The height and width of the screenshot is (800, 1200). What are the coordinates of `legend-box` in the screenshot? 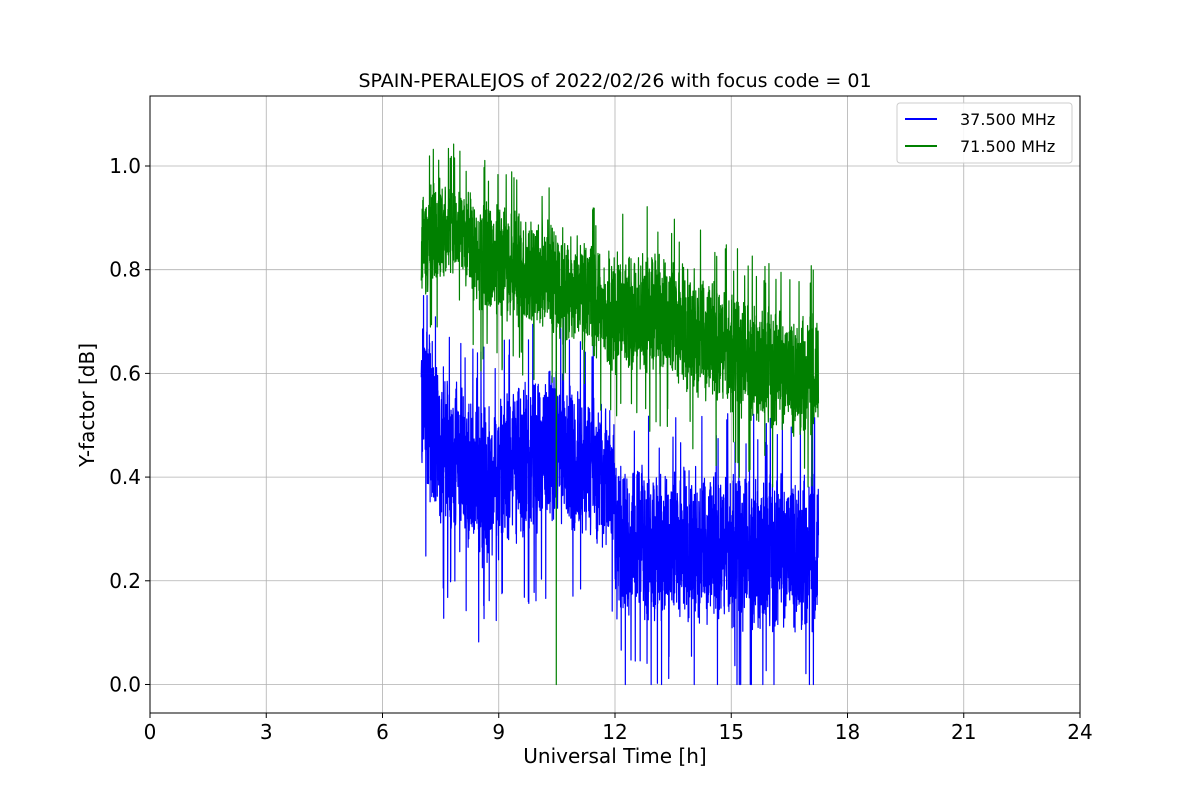 It's located at (984, 133).